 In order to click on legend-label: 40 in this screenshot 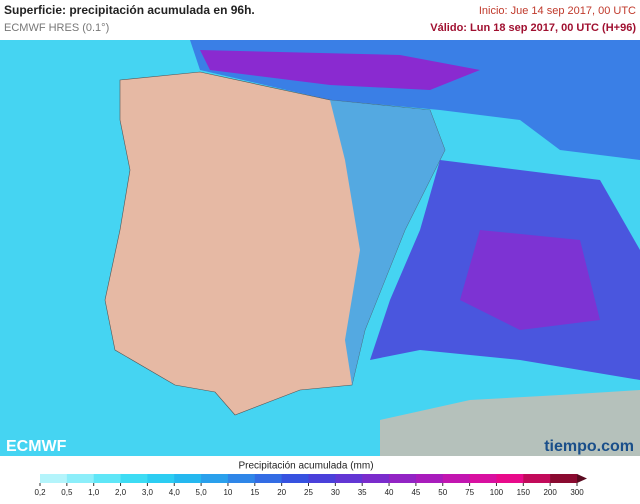, I will do `click(389, 492)`.